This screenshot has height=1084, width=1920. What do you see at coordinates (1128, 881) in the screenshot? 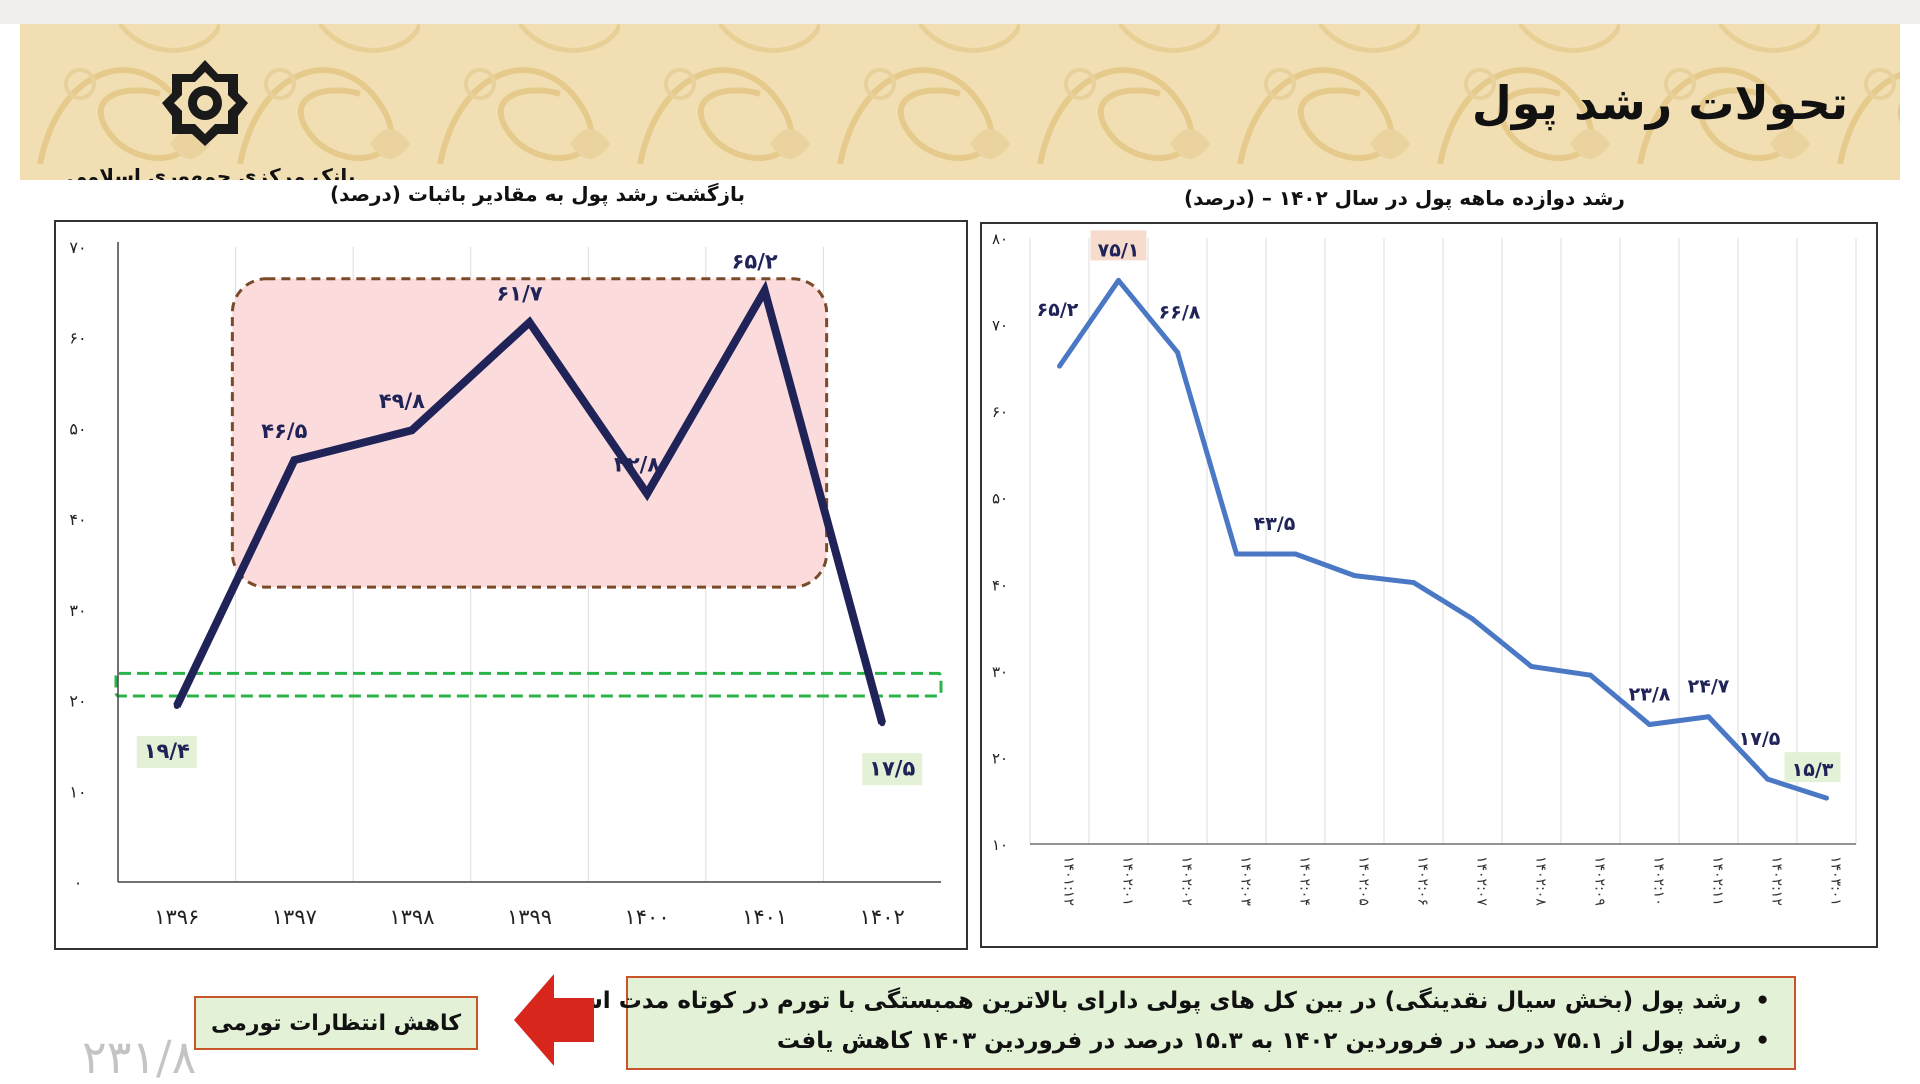
I see `x-tick-label: ۱۴۰۲:۰۱` at bounding box center [1128, 881].